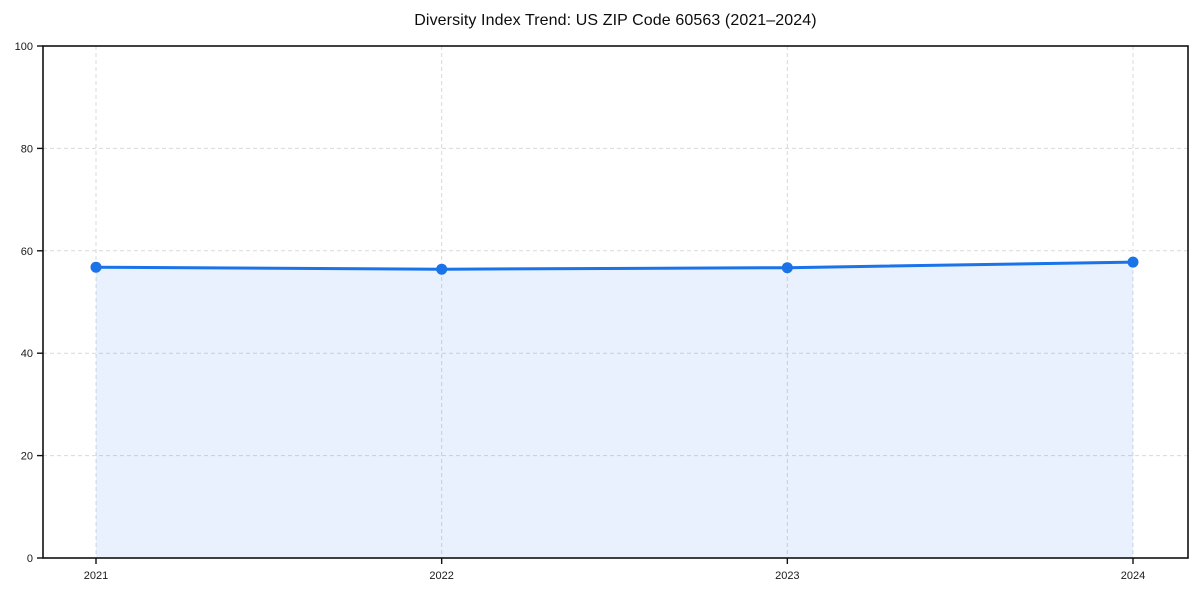  Describe the element at coordinates (1133, 576) in the screenshot. I see `x-tick-label: 2024` at that location.